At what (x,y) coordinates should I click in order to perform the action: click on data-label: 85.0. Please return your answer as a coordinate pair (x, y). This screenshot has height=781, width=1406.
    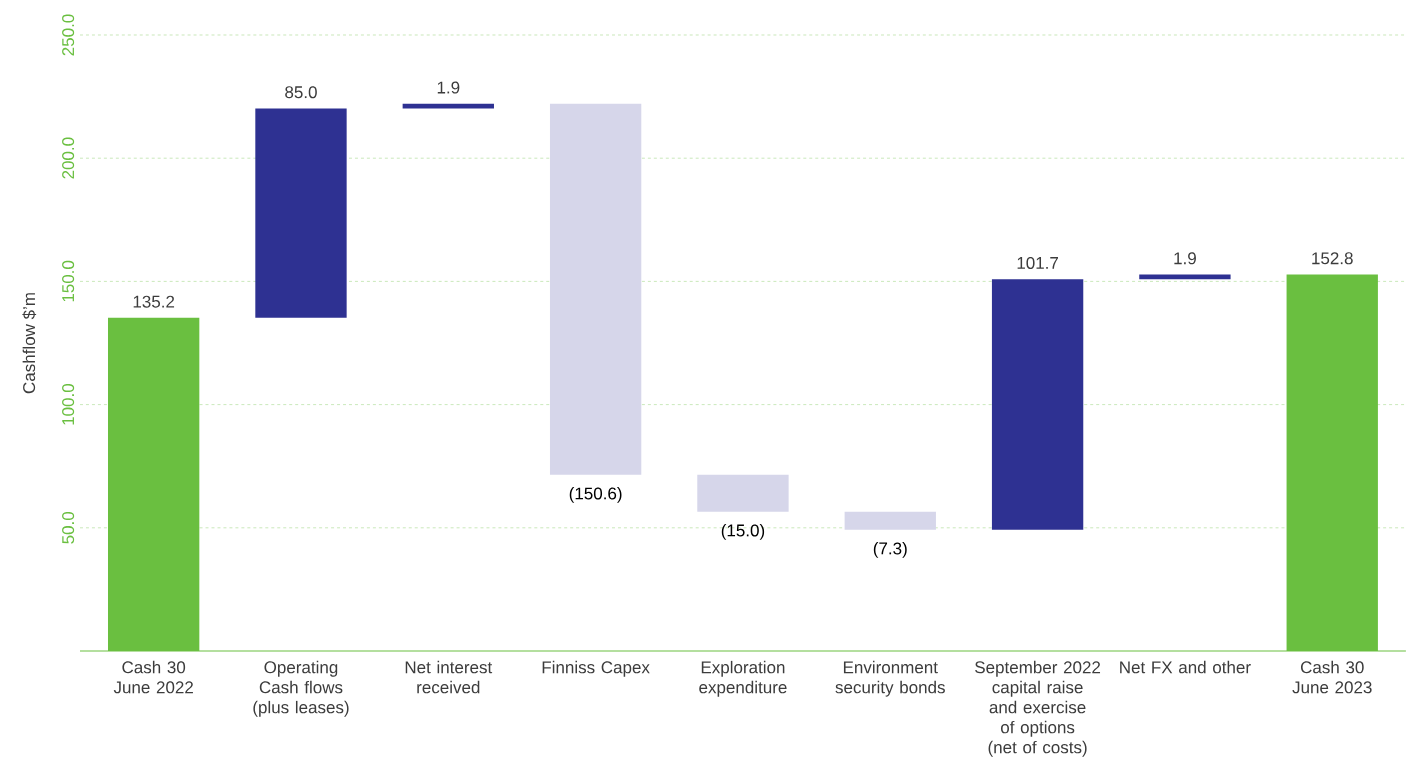
    Looking at the image, I should click on (301, 92).